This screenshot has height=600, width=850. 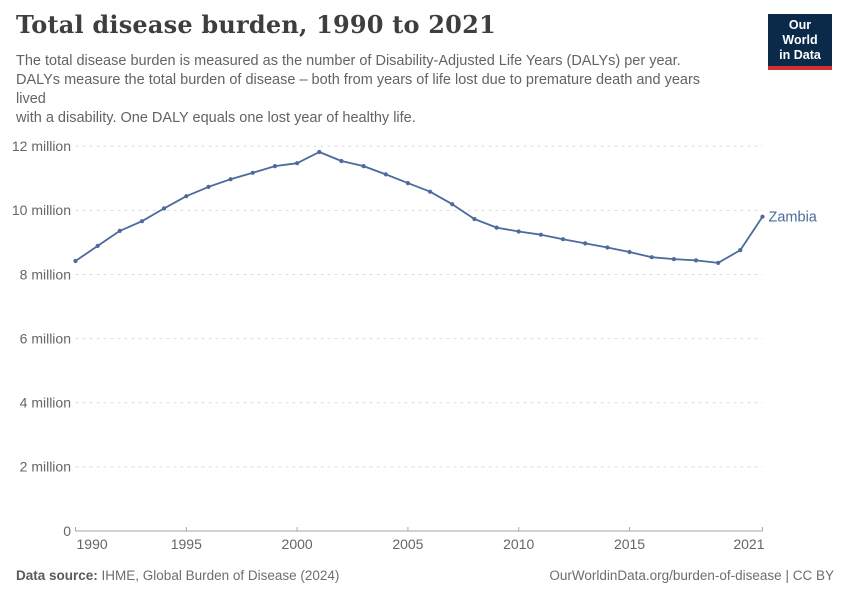 I want to click on y-axis-label: 2 million, so click(x=45, y=467).